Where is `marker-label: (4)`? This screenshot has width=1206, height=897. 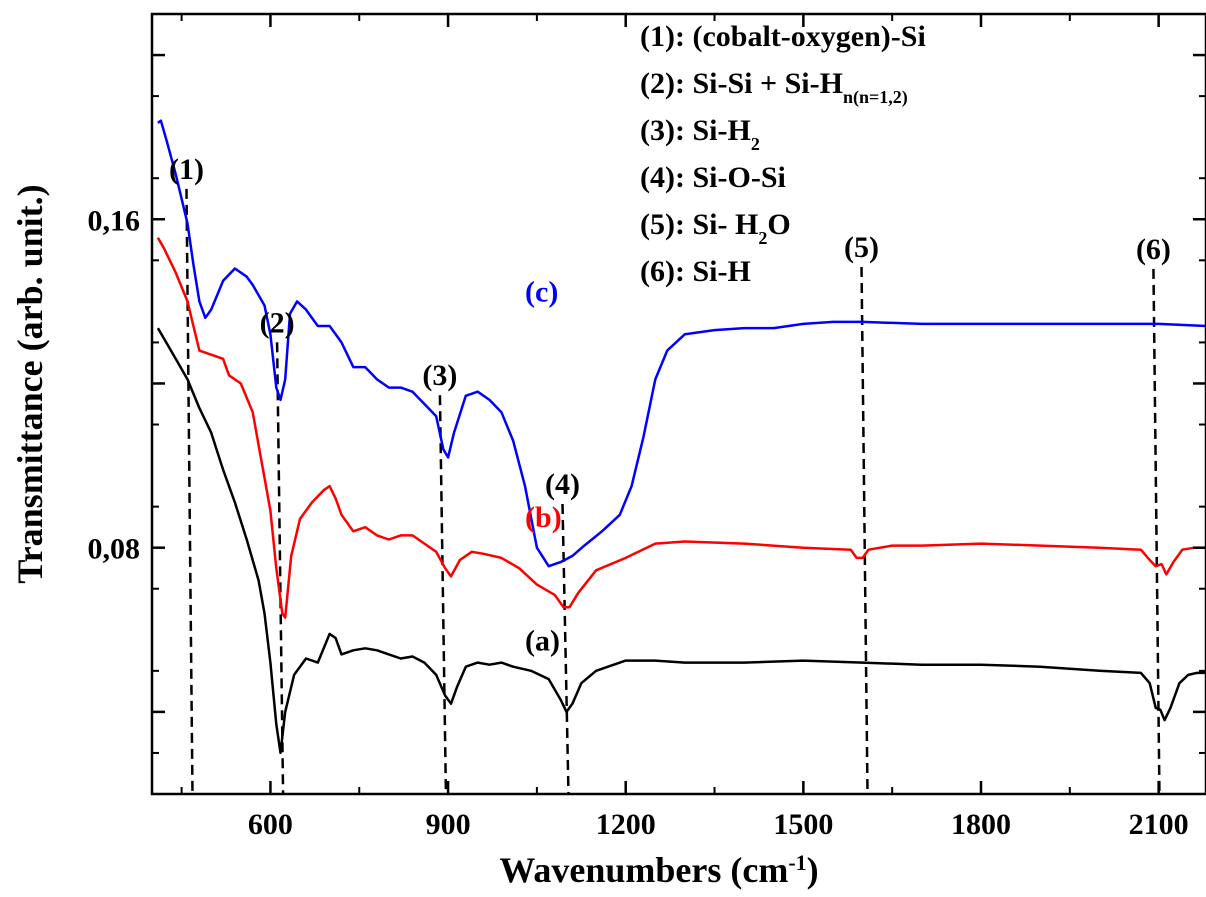
marker-label: (4) is located at coordinates (562, 484).